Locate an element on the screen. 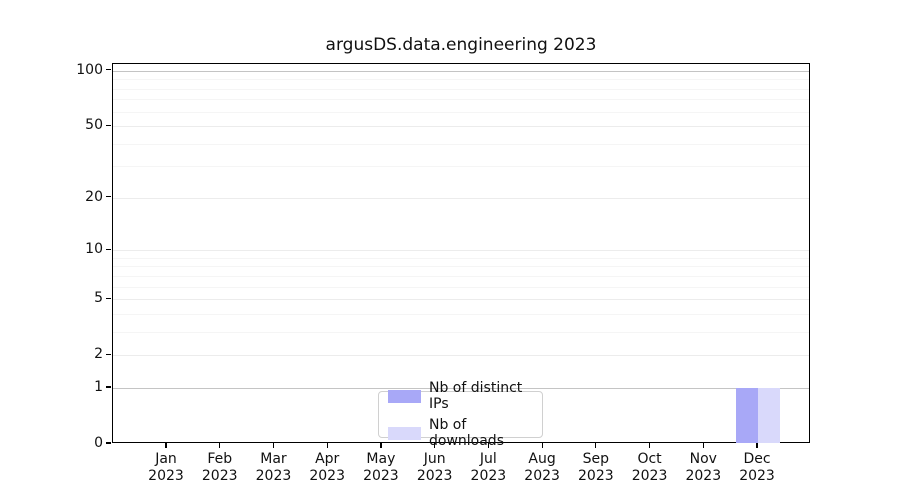 The width and height of the screenshot is (900, 500). y-tick-label: 5 is located at coordinates (98, 298).